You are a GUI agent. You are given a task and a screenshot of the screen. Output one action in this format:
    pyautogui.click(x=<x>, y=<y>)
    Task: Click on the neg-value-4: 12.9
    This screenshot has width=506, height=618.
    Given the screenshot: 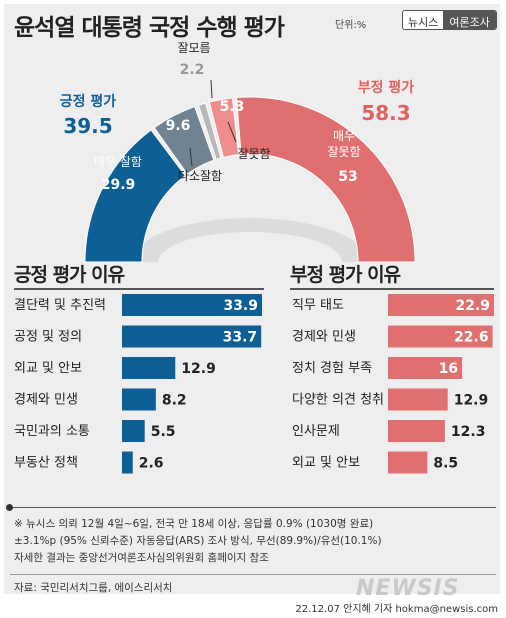 What is the action you would take?
    pyautogui.click(x=471, y=401)
    